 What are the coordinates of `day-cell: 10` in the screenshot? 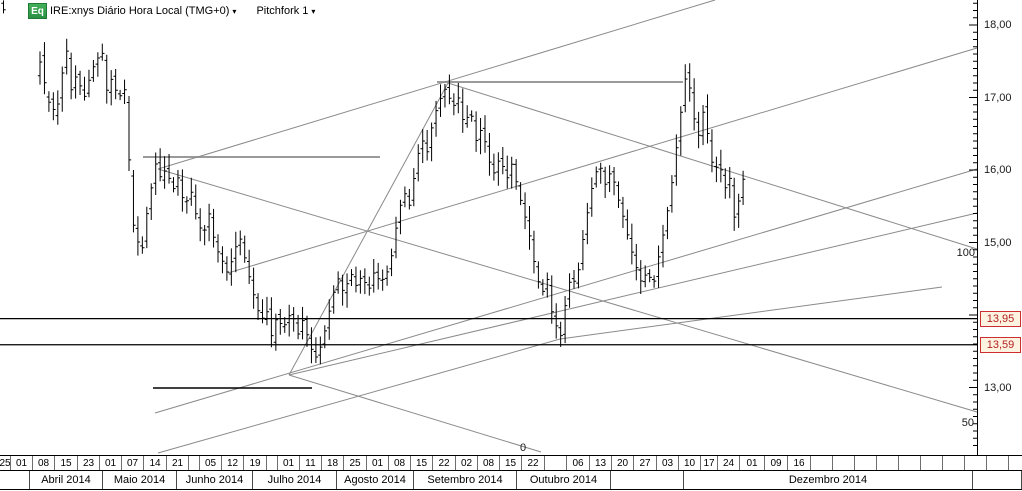 It's located at (690, 463).